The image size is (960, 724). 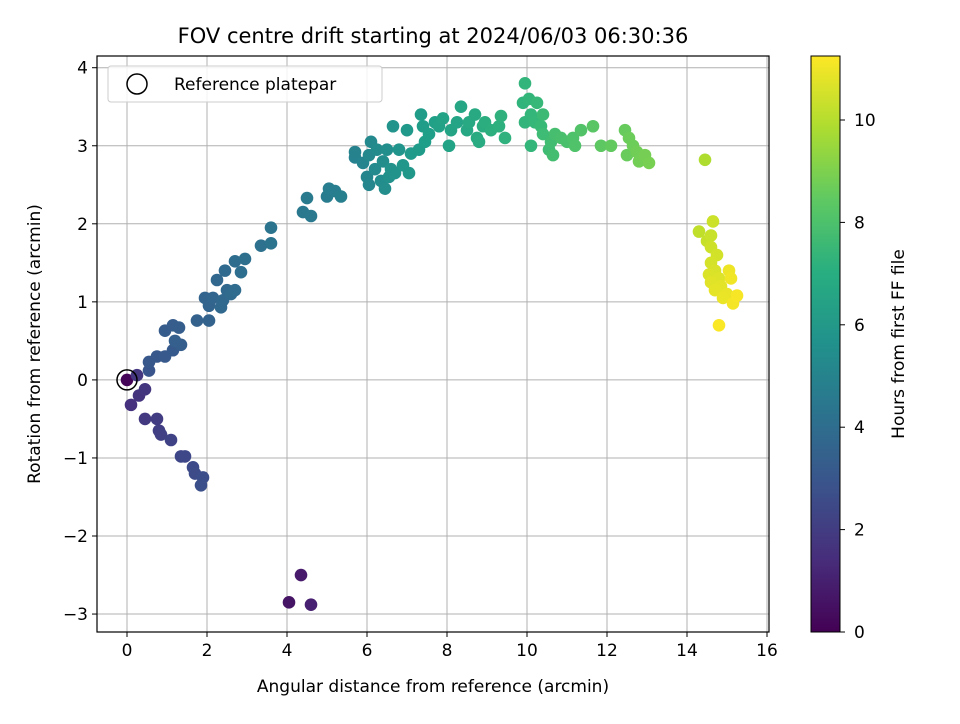 I want to click on y-tick-label: 0, so click(x=82, y=381).